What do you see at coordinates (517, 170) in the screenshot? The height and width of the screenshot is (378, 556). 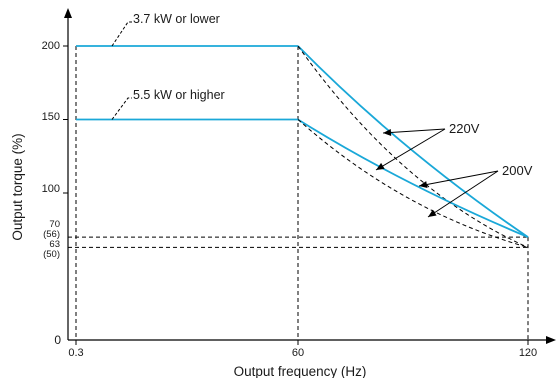 I see `annotation-200v: 200V` at bounding box center [517, 170].